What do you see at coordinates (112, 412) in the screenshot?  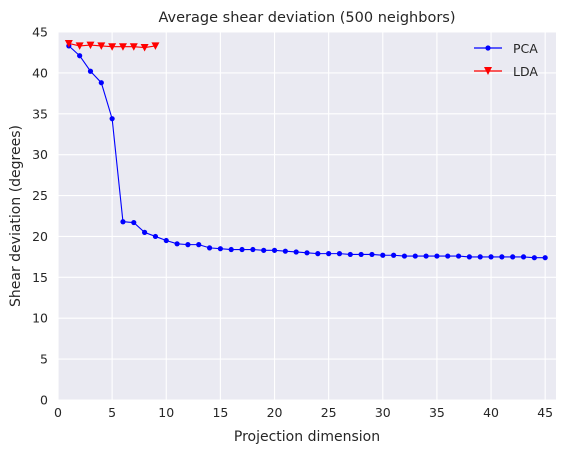 I see `x-tick-label: 5` at bounding box center [112, 412].